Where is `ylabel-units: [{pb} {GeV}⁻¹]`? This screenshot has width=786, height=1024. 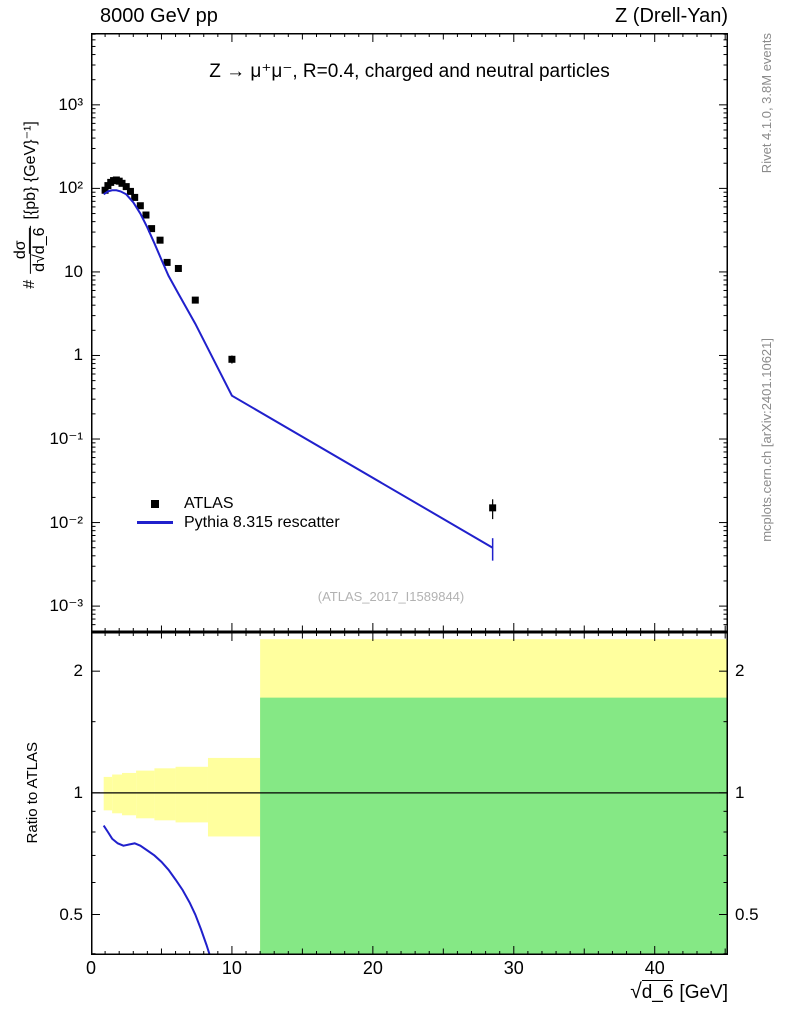 ylabel-units: [{pb} {GeV}⁻¹] is located at coordinates (30, 170).